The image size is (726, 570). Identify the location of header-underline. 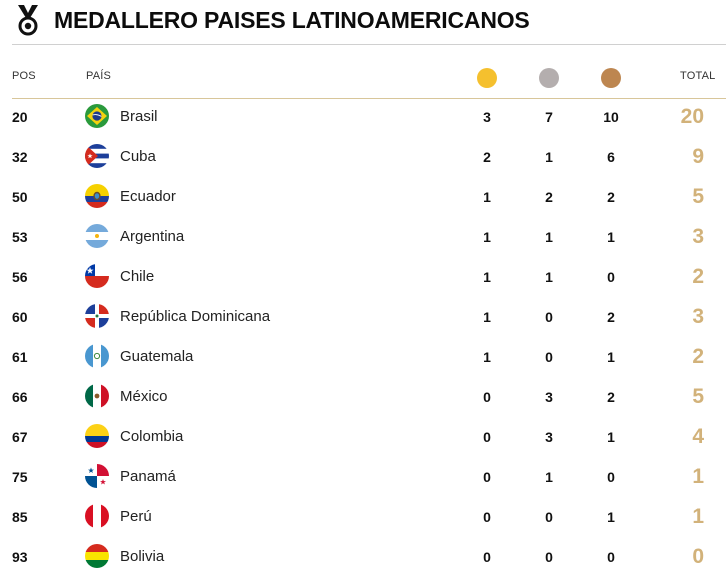
(369, 98).